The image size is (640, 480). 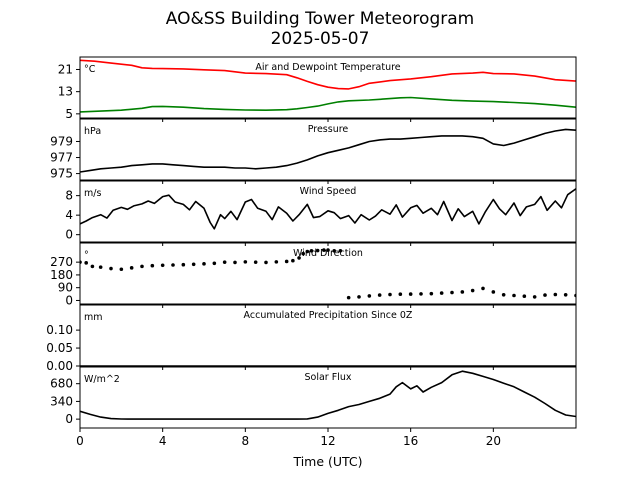 I want to click on panel-0: 5 13 21 Air and Dewpoint Temperature °C, so click(x=317, y=89).